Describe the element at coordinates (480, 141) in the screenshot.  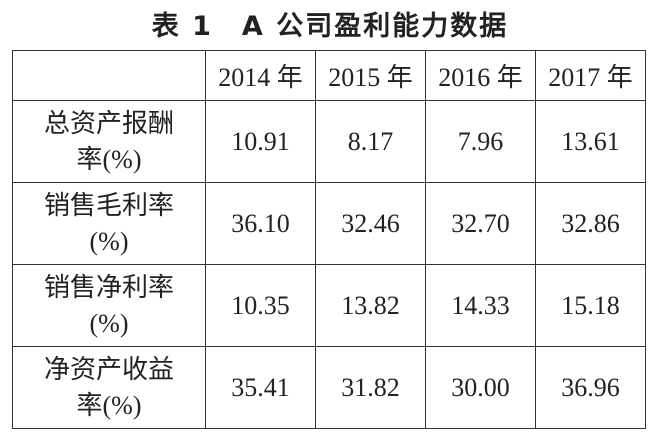
I see `value-cell: 7.96` at that location.